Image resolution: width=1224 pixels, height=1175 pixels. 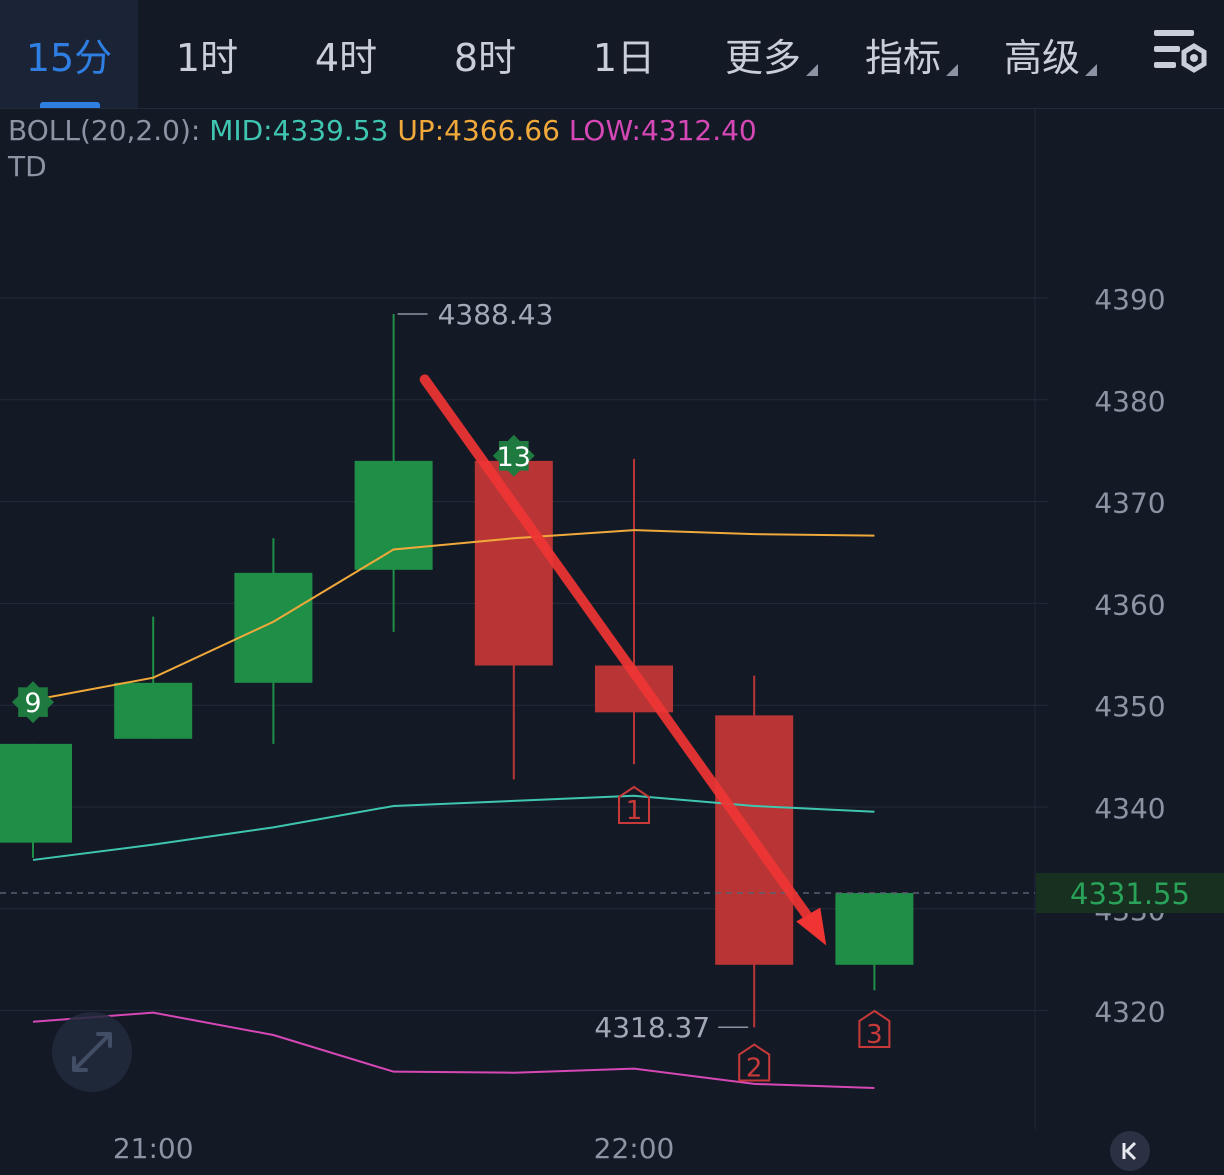 I want to click on tab-indicators-label: 指标, so click(x=902, y=57).